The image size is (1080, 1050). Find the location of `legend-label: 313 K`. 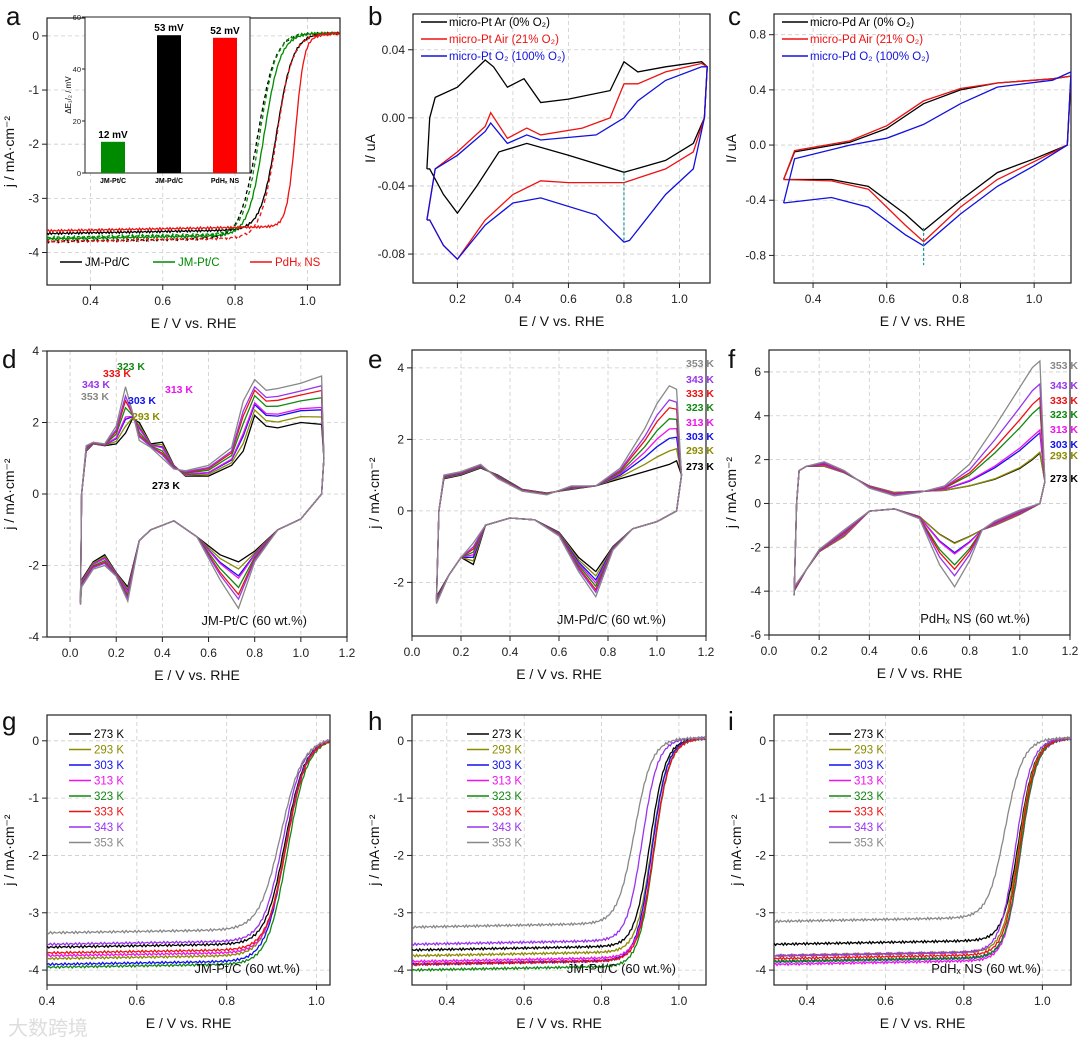

legend-label: 313 K is located at coordinates (109, 782).